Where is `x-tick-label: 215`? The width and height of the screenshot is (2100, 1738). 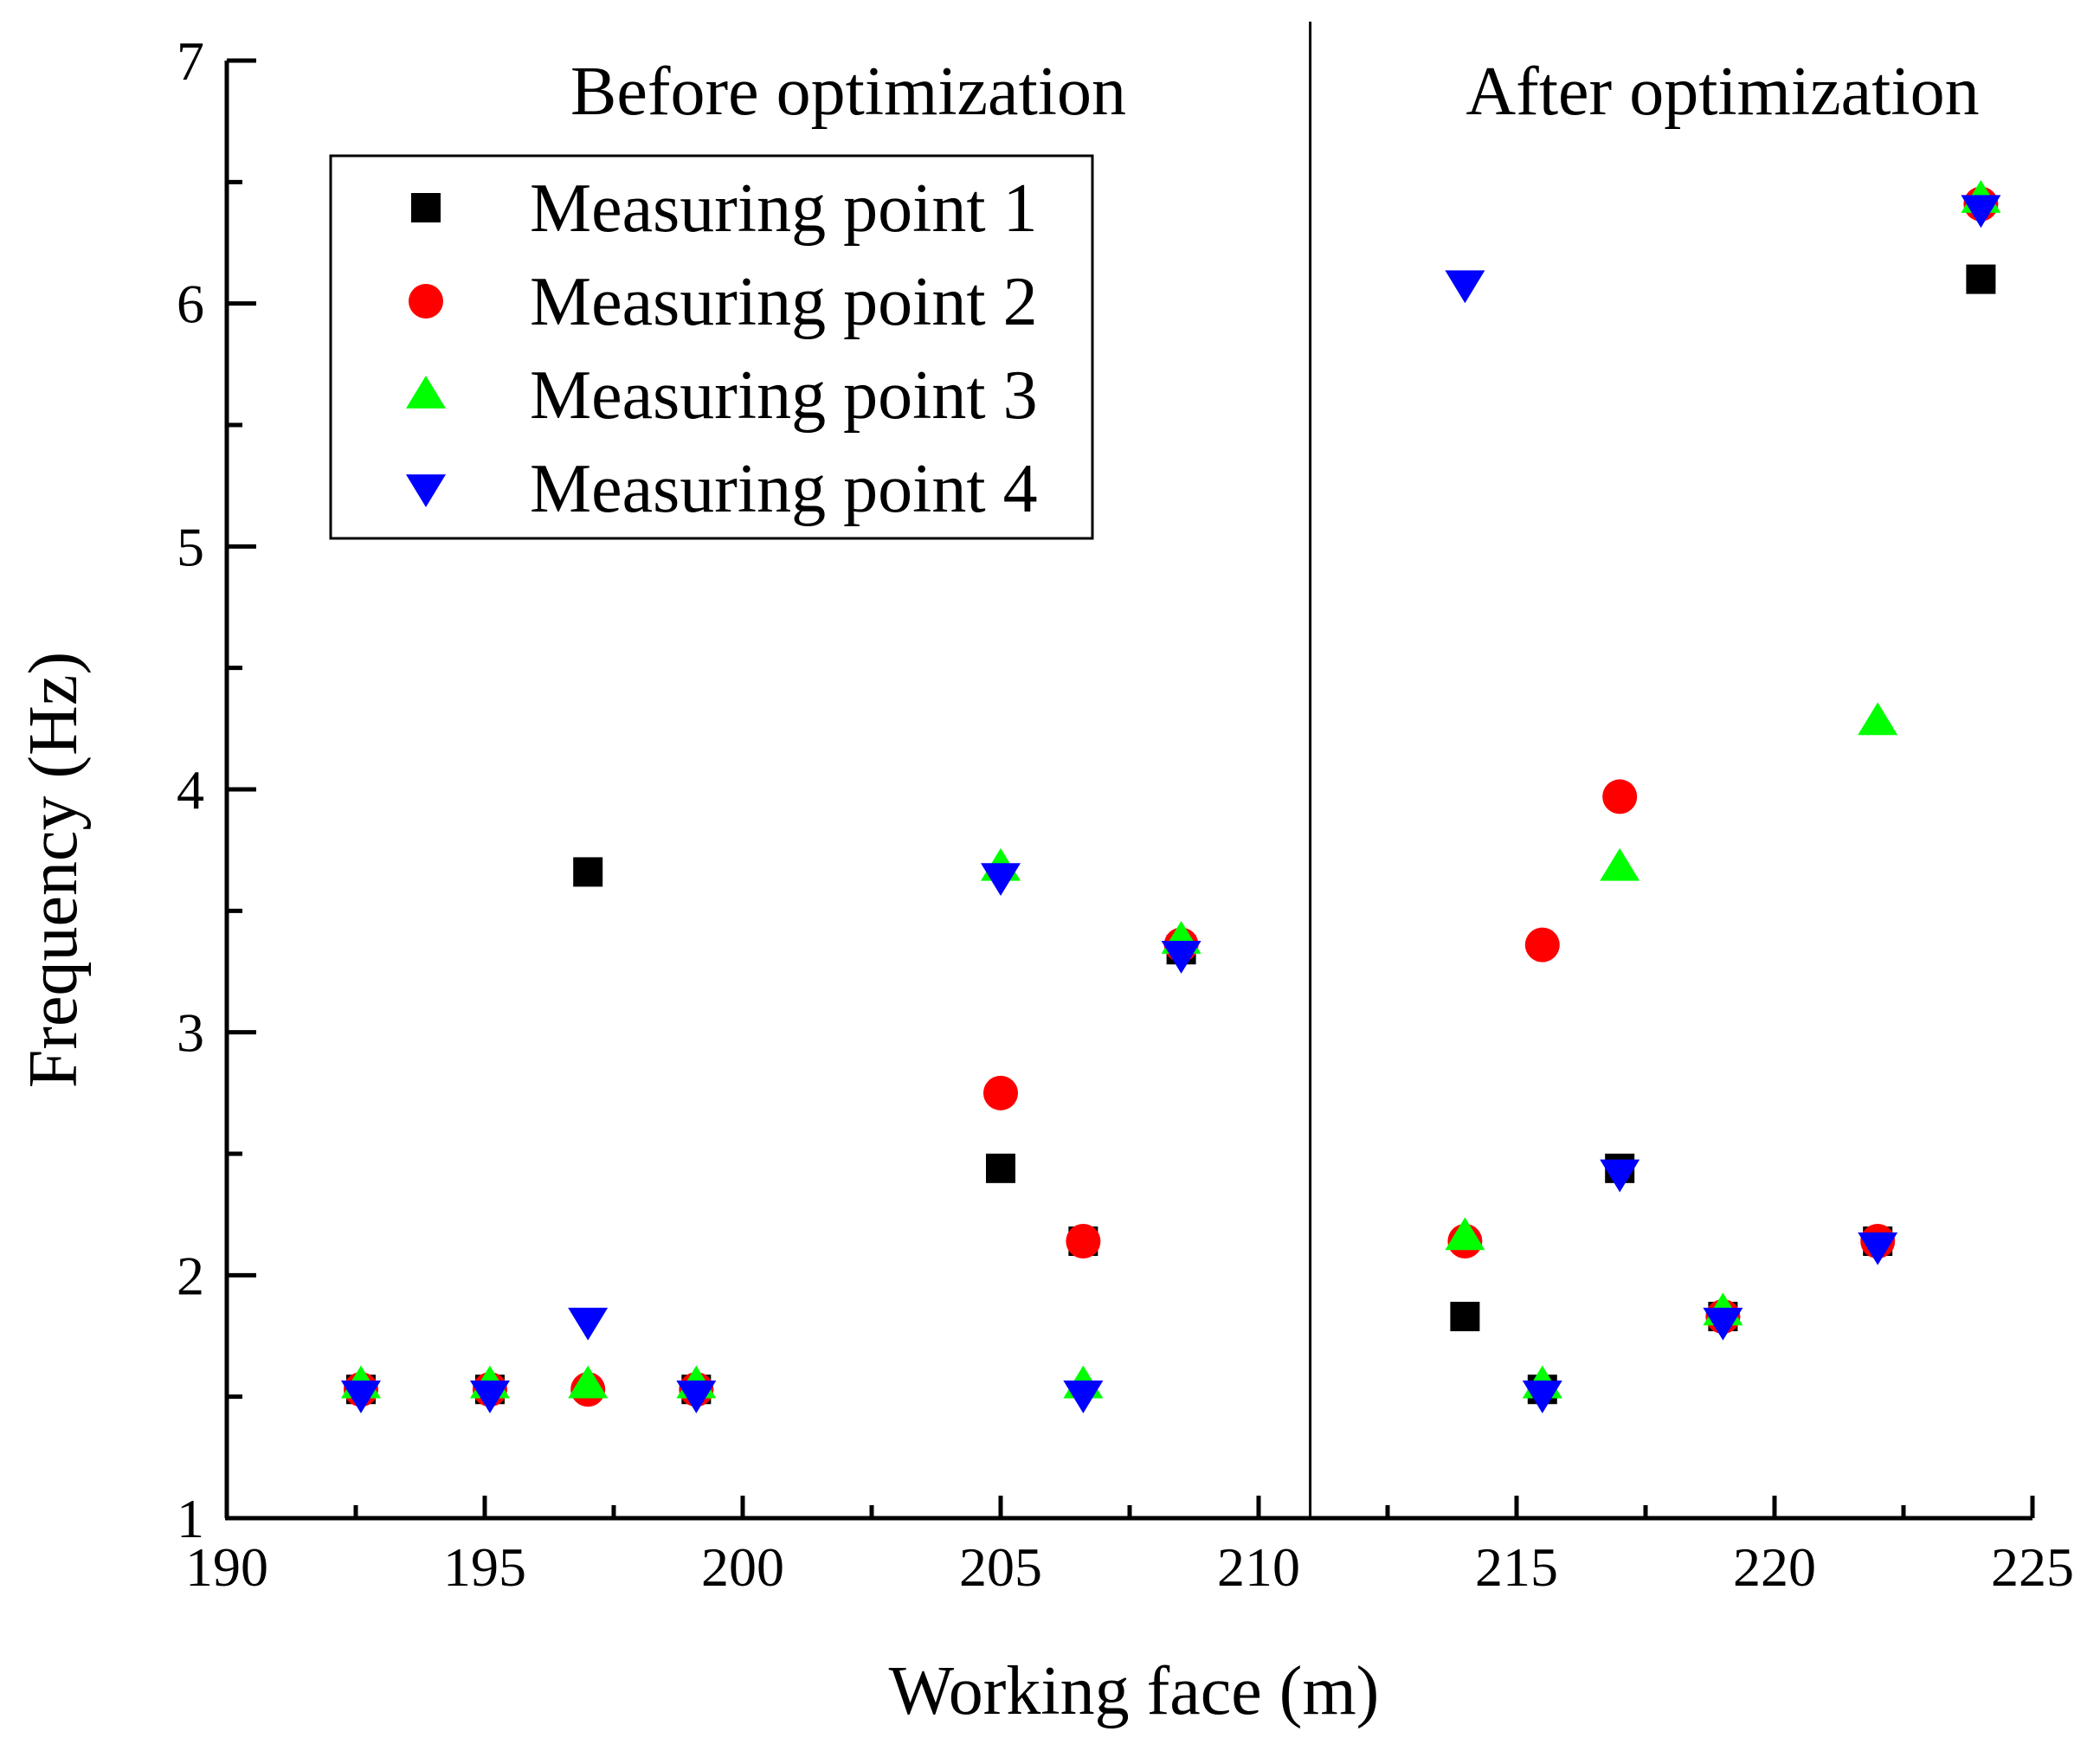 x-tick-label: 215 is located at coordinates (1516, 1567).